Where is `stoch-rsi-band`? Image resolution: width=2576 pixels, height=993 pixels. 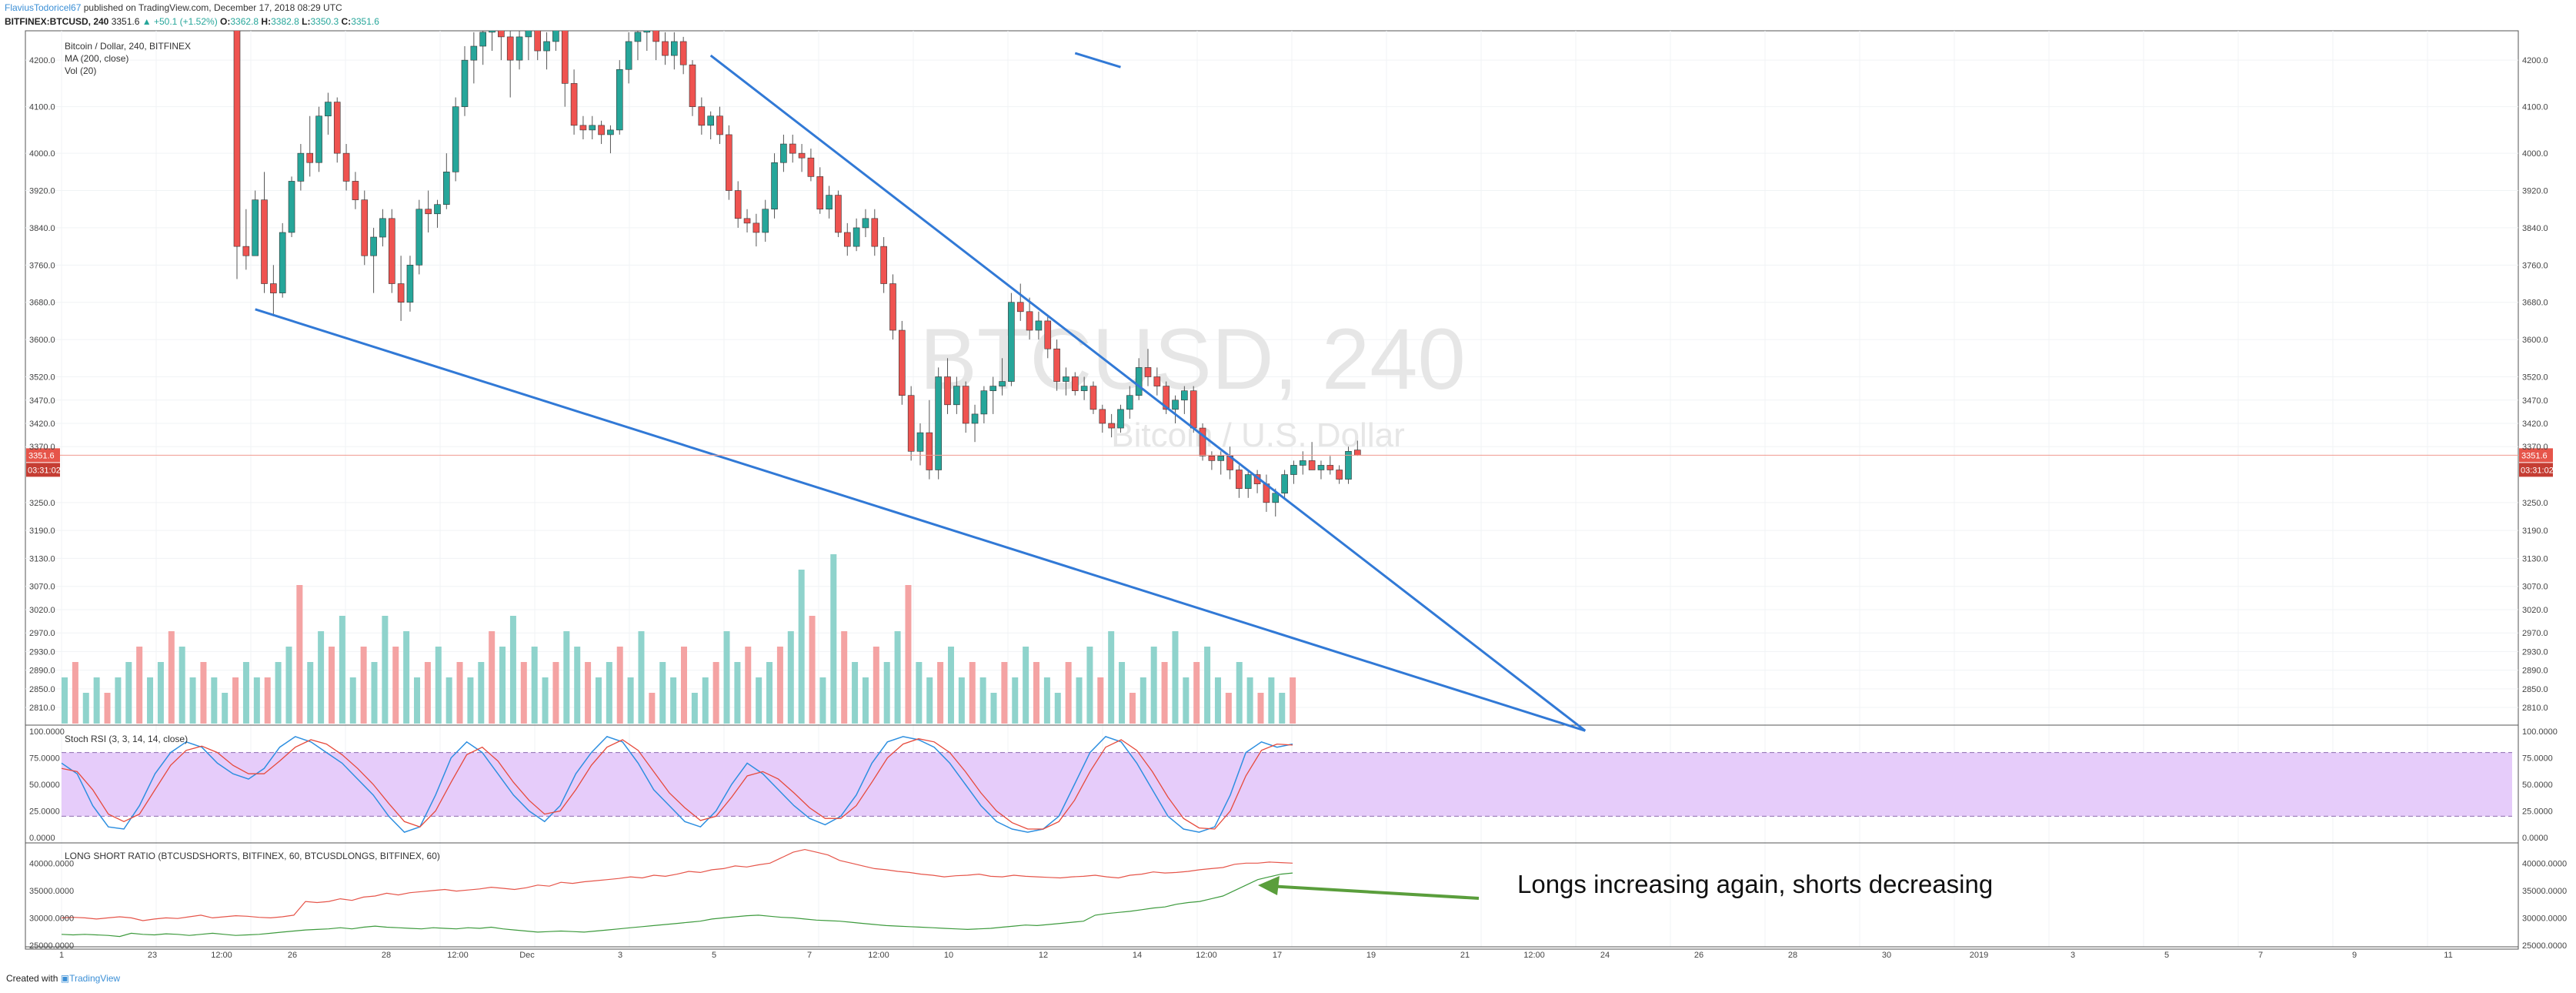 stoch-rsi-band is located at coordinates (1287, 784).